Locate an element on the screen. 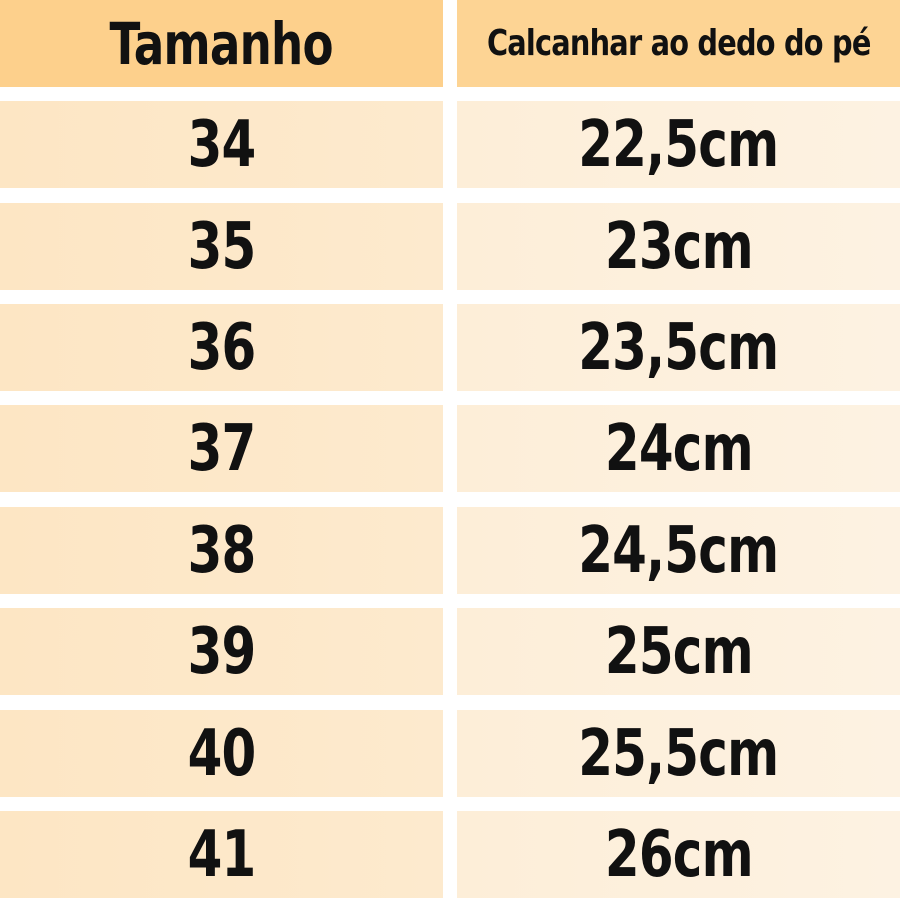 Image resolution: width=900 pixels, height=900 pixels. size-value: 40 is located at coordinates (222, 753).